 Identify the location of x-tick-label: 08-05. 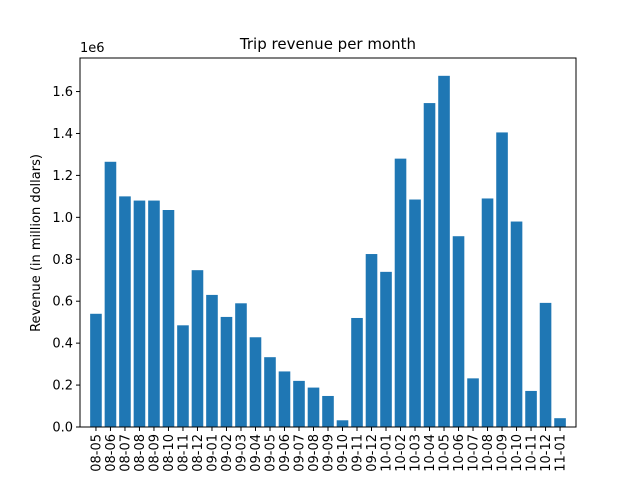
(96, 453).